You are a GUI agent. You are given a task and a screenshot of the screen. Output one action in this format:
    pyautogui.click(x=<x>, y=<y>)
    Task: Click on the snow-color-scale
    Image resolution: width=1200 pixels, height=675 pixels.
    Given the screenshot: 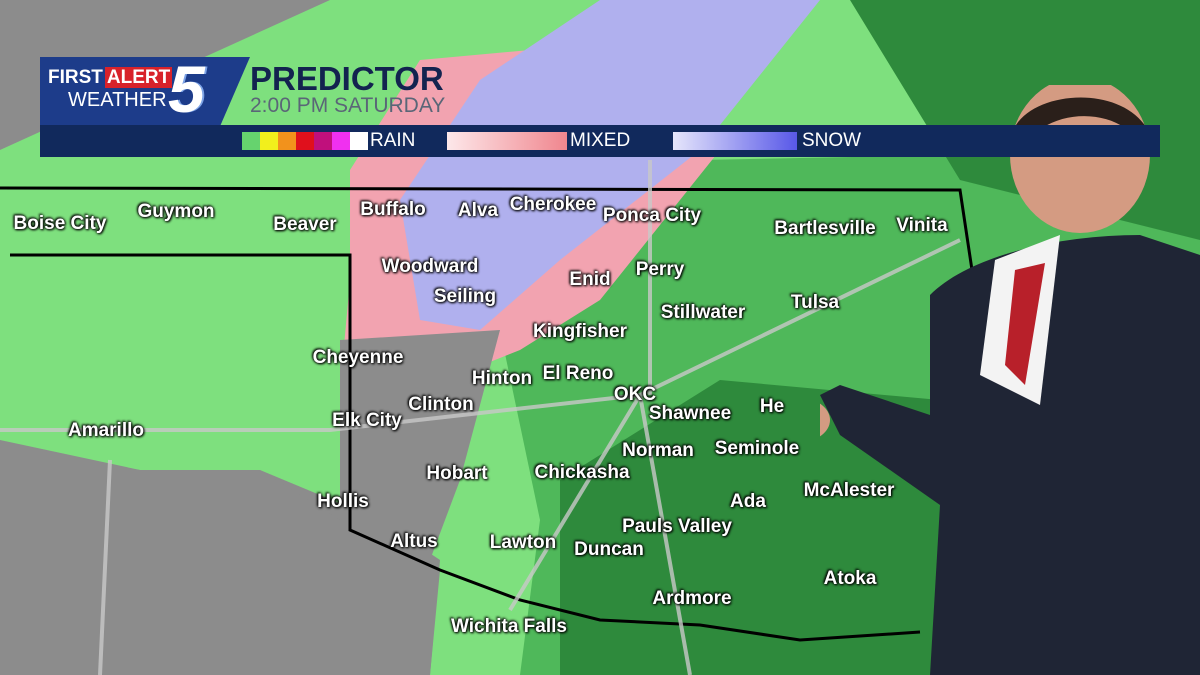 What is the action you would take?
    pyautogui.click(x=735, y=141)
    